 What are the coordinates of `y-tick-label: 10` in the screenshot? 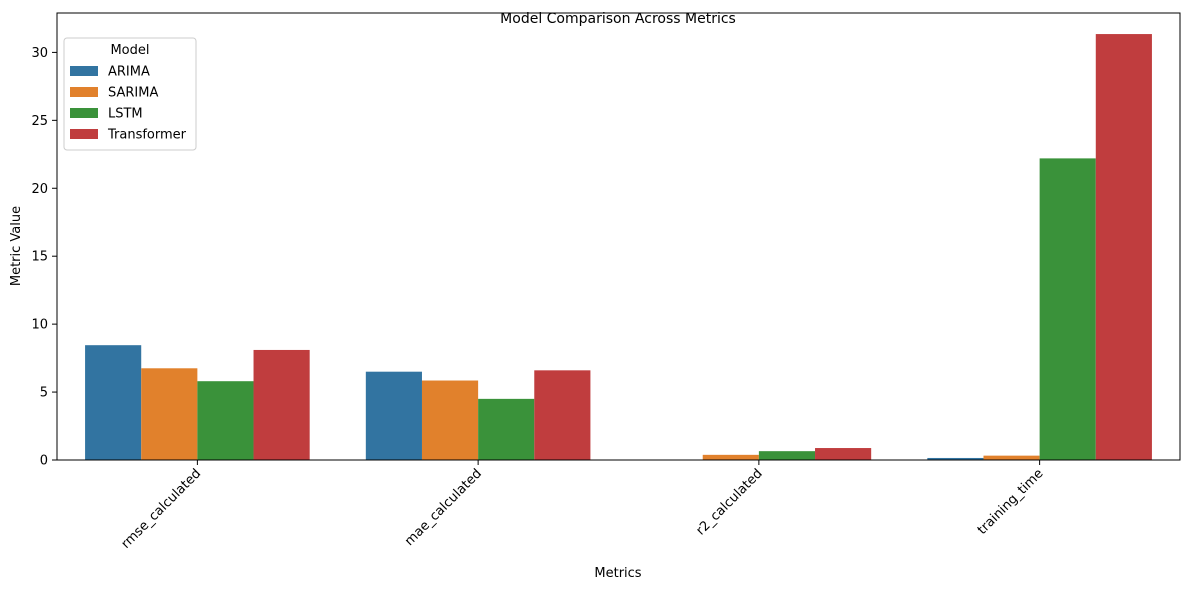 It's located at (39, 325).